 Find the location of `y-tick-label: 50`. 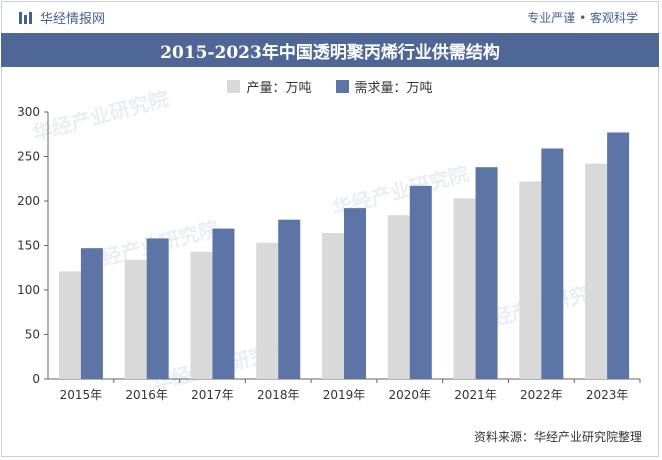

y-tick-label: 50 is located at coordinates (32, 335).